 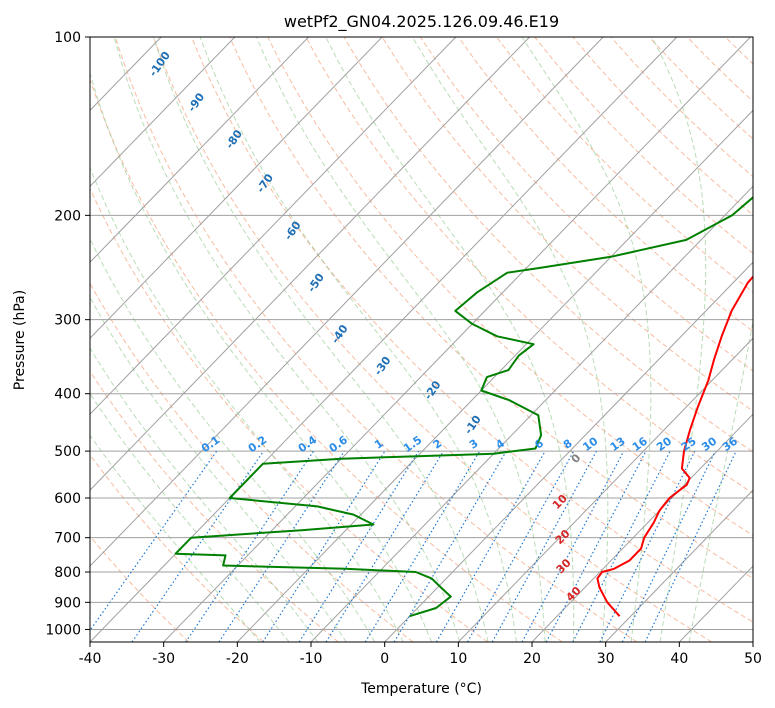 I want to click on y-tick-label: 600, so click(x=67, y=499).